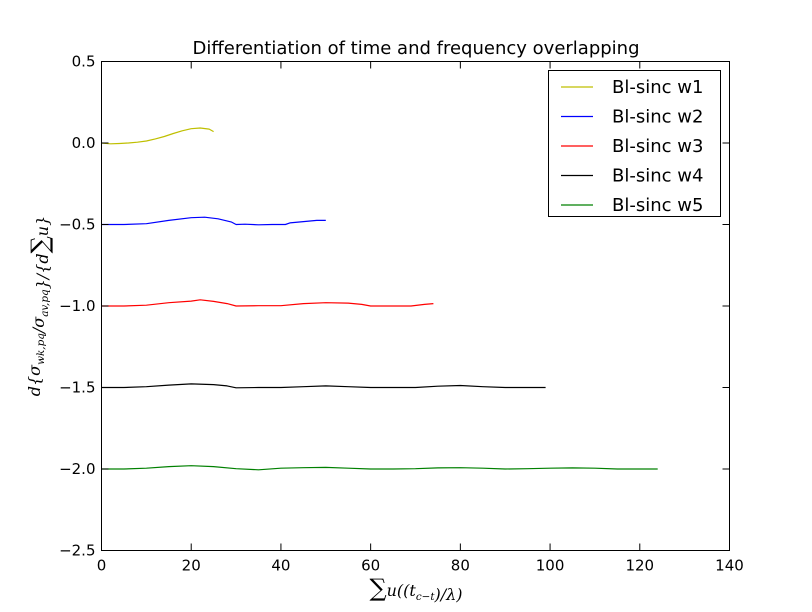  What do you see at coordinates (77, 551) in the screenshot?
I see `y-tick-label: −2.5` at bounding box center [77, 551].